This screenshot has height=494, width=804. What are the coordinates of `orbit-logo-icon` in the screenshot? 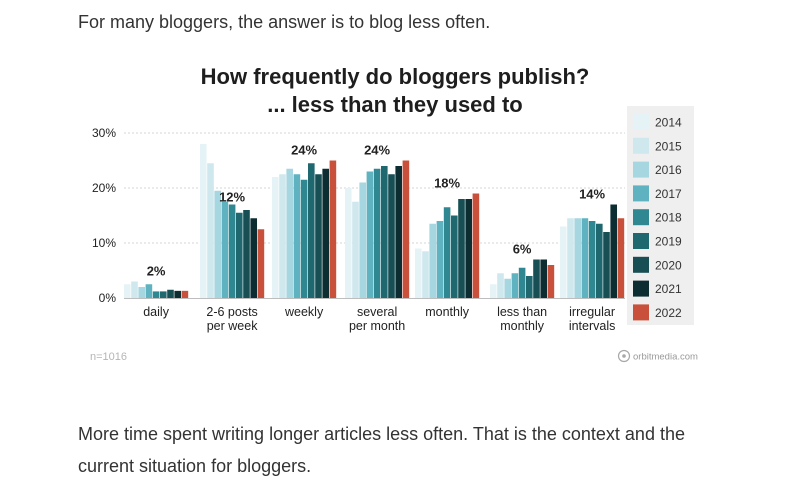 It's located at (624, 356).